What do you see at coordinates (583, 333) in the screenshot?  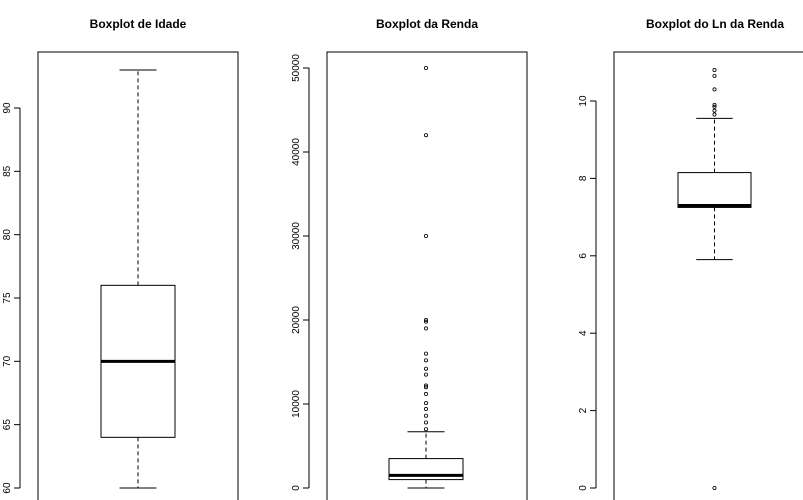 I see `y-tick-label: 4` at bounding box center [583, 333].